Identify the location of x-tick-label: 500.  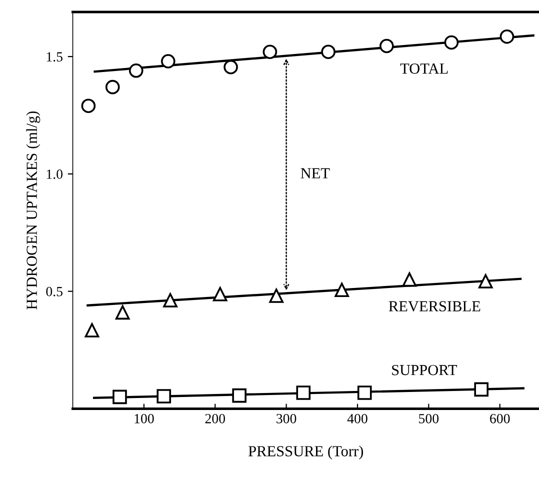
(429, 419).